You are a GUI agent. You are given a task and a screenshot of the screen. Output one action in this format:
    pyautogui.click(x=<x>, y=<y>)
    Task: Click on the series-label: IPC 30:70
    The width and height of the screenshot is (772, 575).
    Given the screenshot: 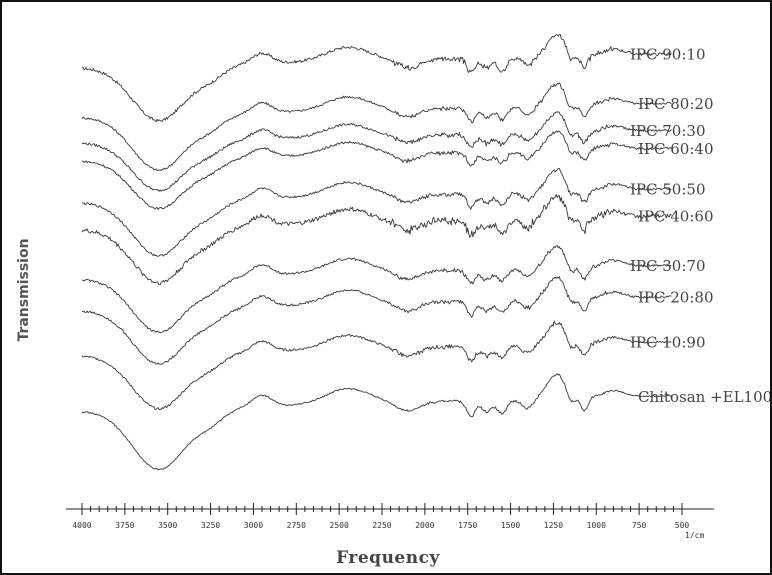 What is the action you would take?
    pyautogui.click(x=668, y=266)
    